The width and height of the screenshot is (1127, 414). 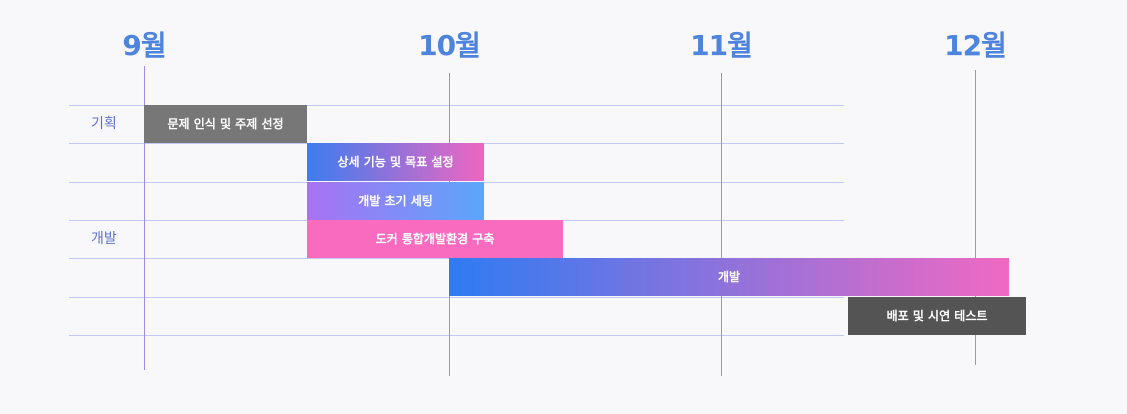 What do you see at coordinates (449, 45) in the screenshot?
I see `month-label: 10월` at bounding box center [449, 45].